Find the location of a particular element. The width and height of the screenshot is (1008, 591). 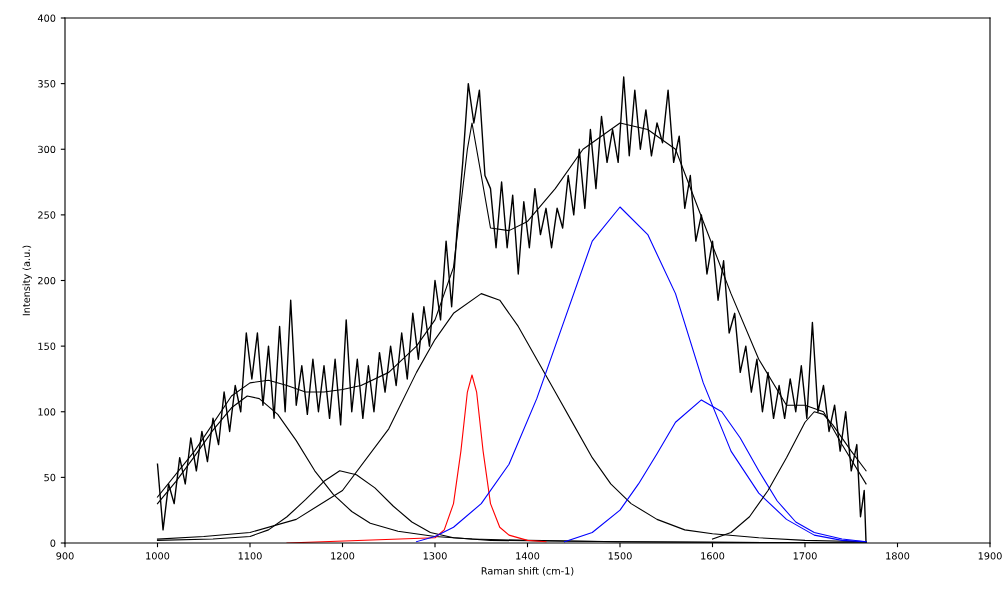

x-tick-label: 1800 is located at coordinates (898, 556).